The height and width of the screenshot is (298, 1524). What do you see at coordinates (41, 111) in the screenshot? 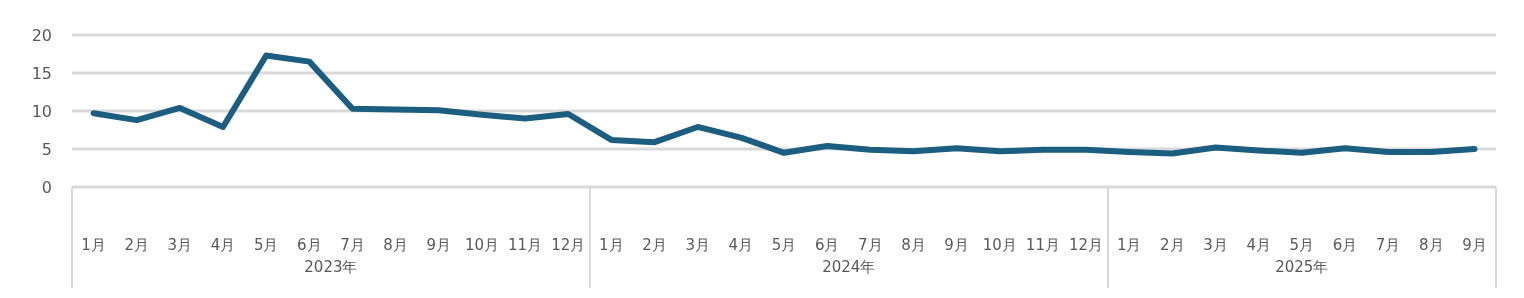
I see `y-tick-label: 10` at bounding box center [41, 111].